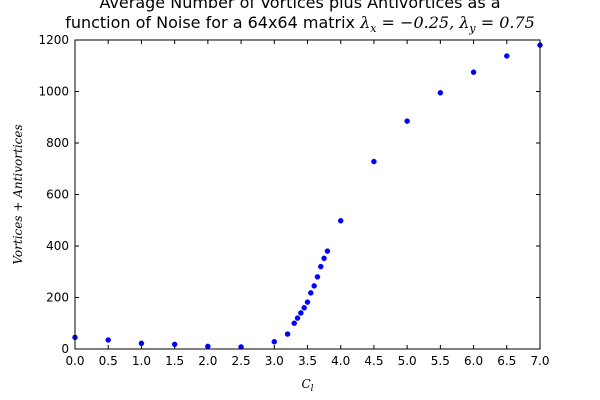  Describe the element at coordinates (53, 40) in the screenshot. I see `y-tick-label: 1200` at that location.